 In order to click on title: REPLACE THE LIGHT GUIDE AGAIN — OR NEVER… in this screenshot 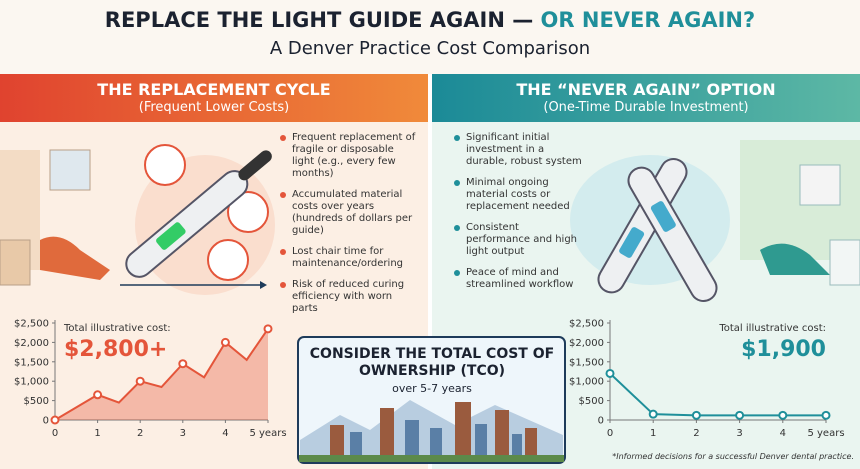, I will do `click(430, 20)`.